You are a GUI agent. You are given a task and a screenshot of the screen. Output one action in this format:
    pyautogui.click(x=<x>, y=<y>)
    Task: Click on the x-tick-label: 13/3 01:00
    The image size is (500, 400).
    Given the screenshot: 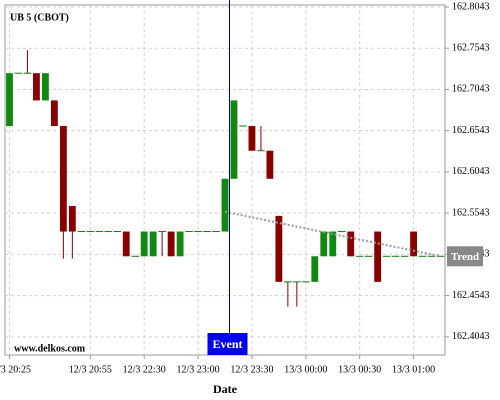 What is the action you would take?
    pyautogui.click(x=413, y=369)
    